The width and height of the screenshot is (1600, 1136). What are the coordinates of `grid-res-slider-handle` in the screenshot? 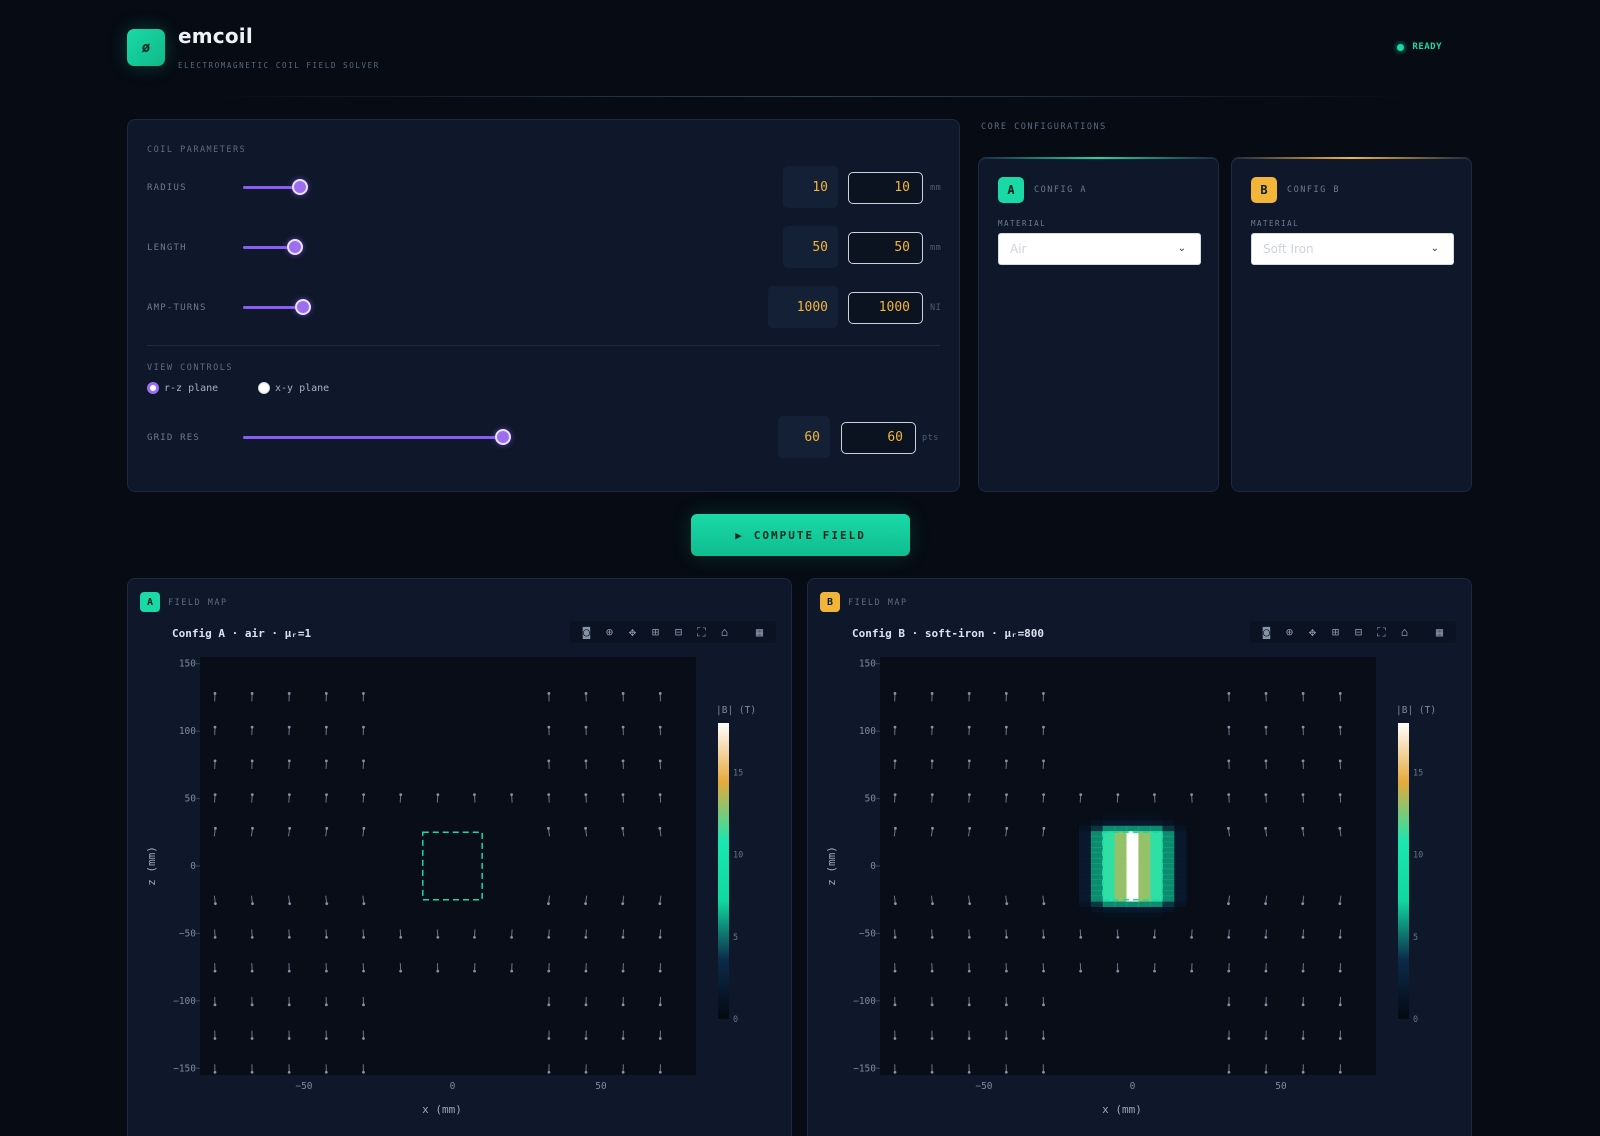 It's located at (503, 437).